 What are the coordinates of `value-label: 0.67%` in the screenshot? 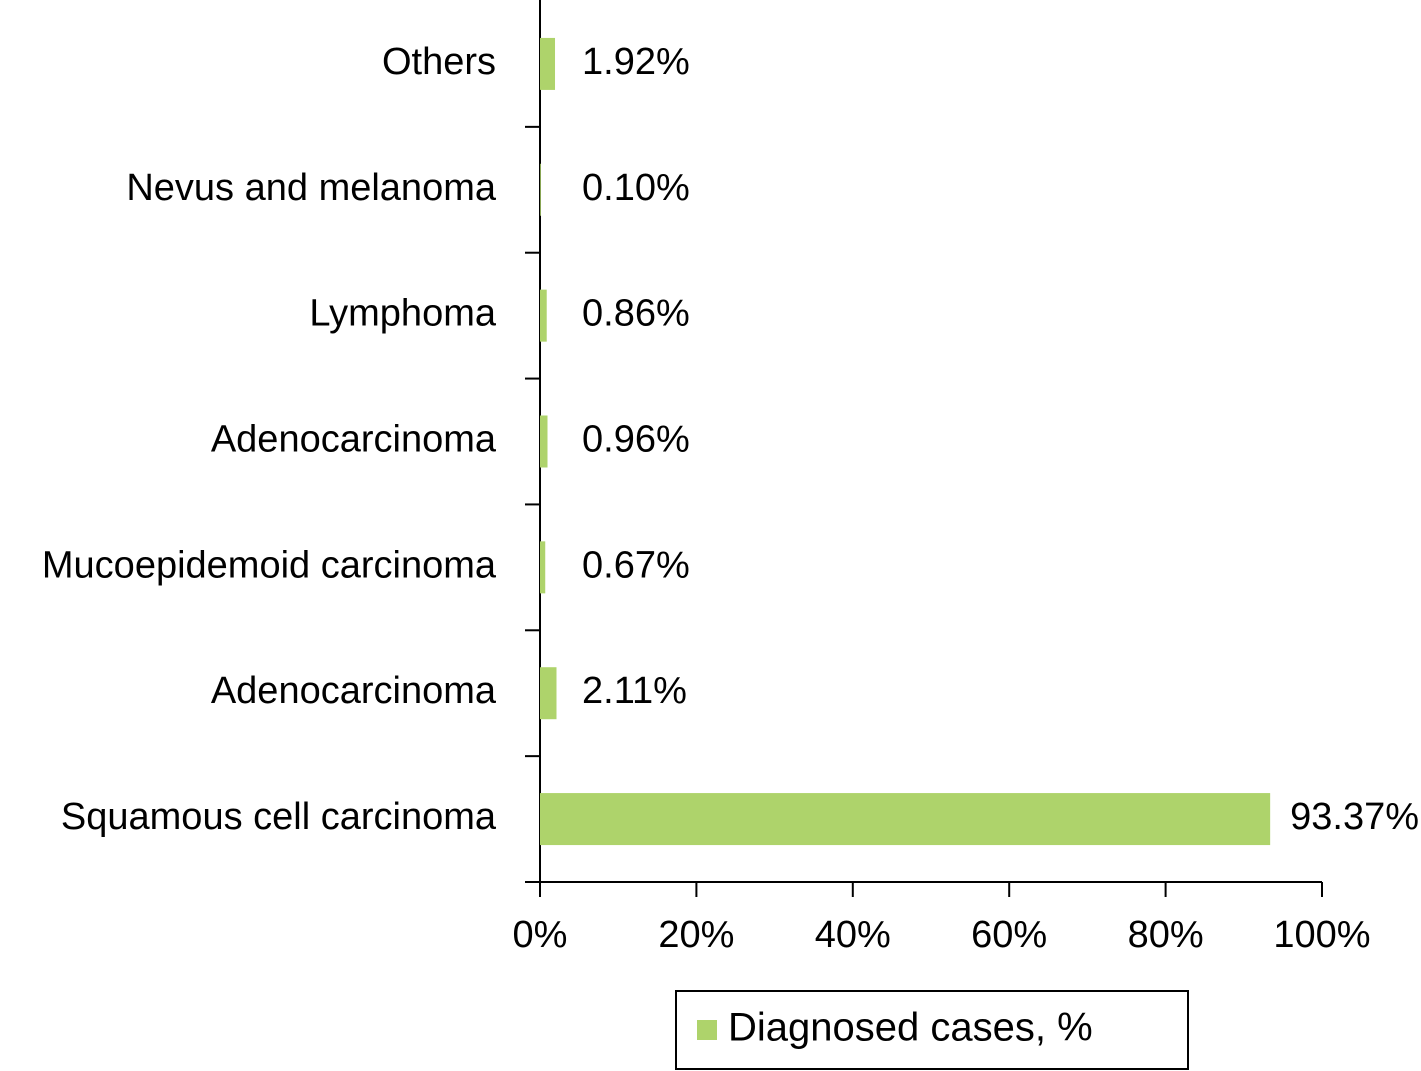 It's located at (636, 565).